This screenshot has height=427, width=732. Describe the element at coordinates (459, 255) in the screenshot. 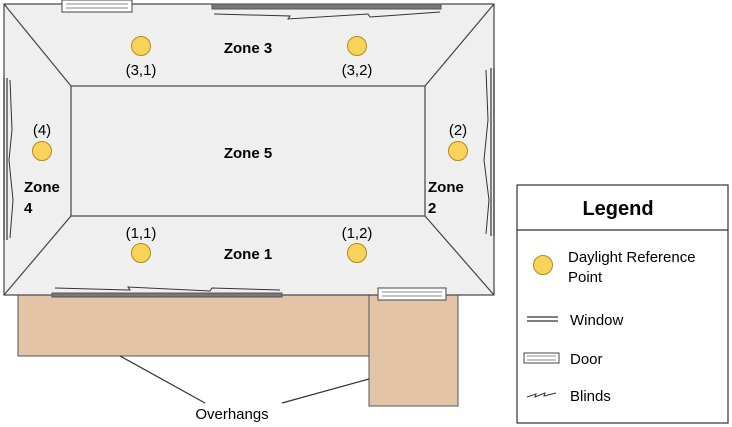

I see `divider-se` at that location.